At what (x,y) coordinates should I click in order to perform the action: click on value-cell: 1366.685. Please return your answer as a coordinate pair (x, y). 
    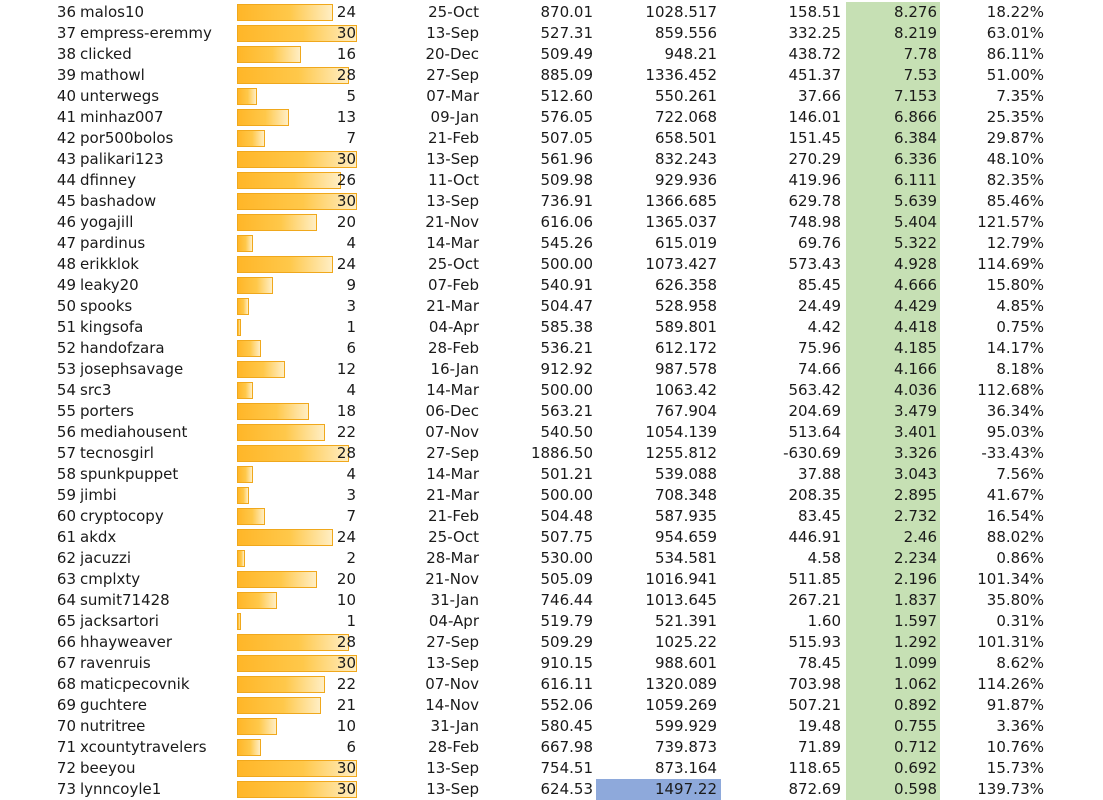
    Looking at the image, I should click on (681, 201).